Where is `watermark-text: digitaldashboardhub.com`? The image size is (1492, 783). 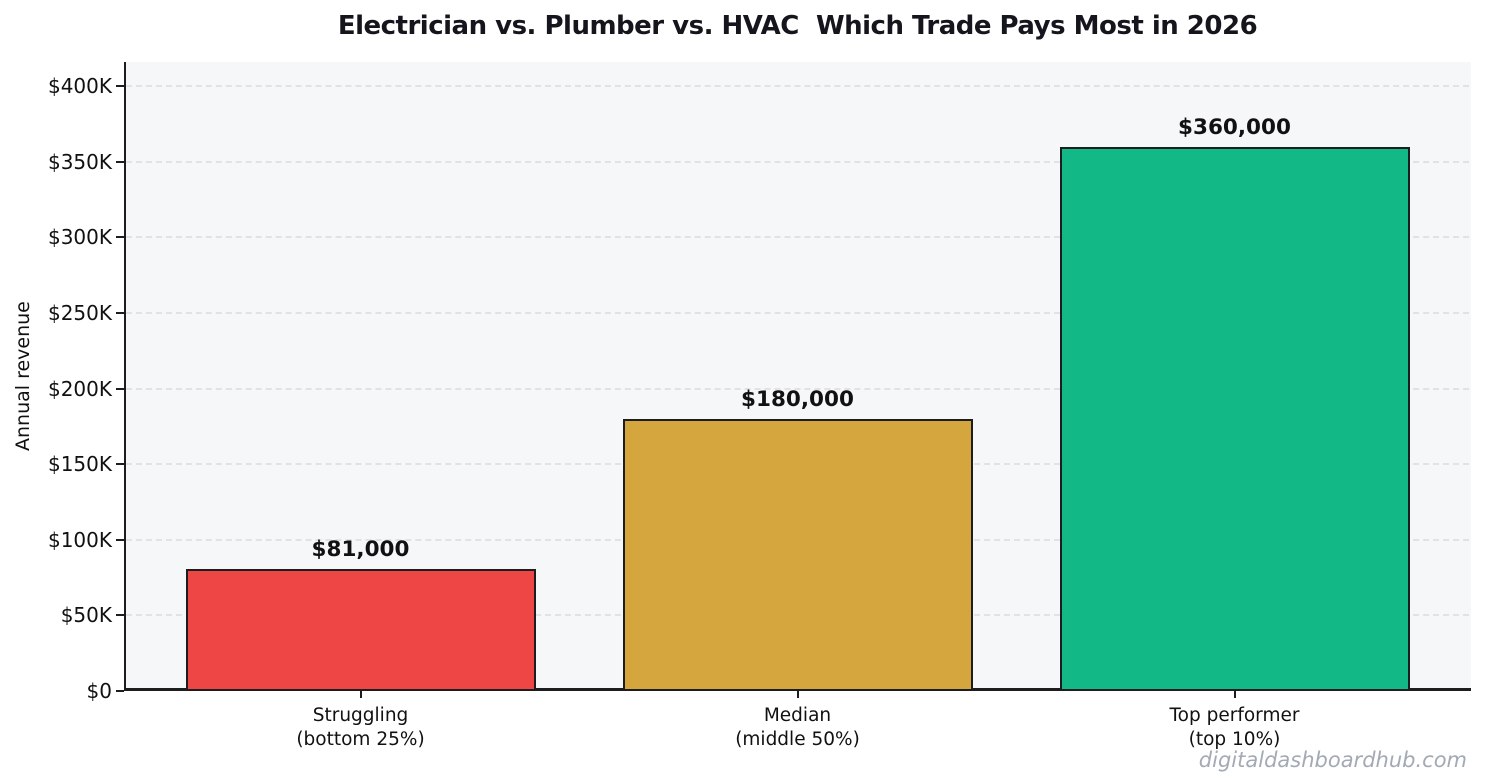 watermark-text: digitaldashboardhub.com is located at coordinates (1332, 760).